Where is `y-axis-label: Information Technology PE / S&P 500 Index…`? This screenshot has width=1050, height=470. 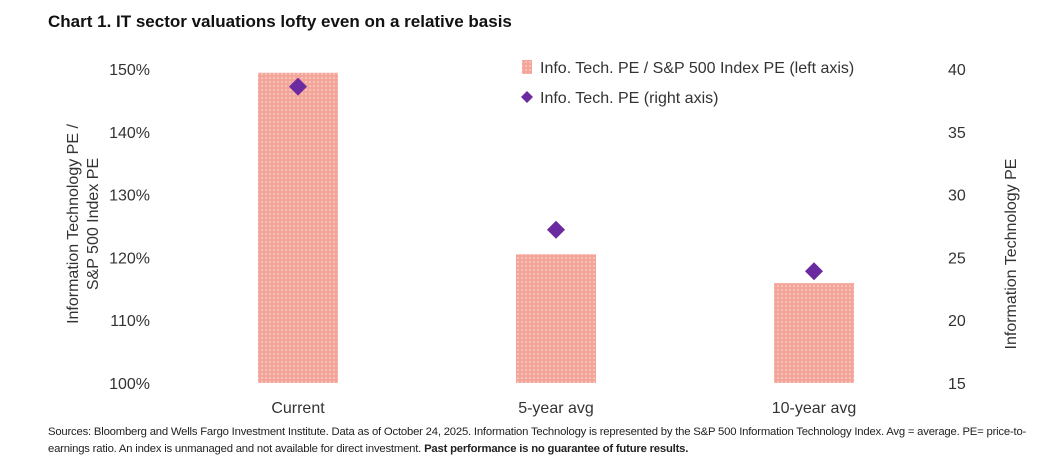 y-axis-label: Information Technology PE / S&P 500 Index… is located at coordinates (83, 224).